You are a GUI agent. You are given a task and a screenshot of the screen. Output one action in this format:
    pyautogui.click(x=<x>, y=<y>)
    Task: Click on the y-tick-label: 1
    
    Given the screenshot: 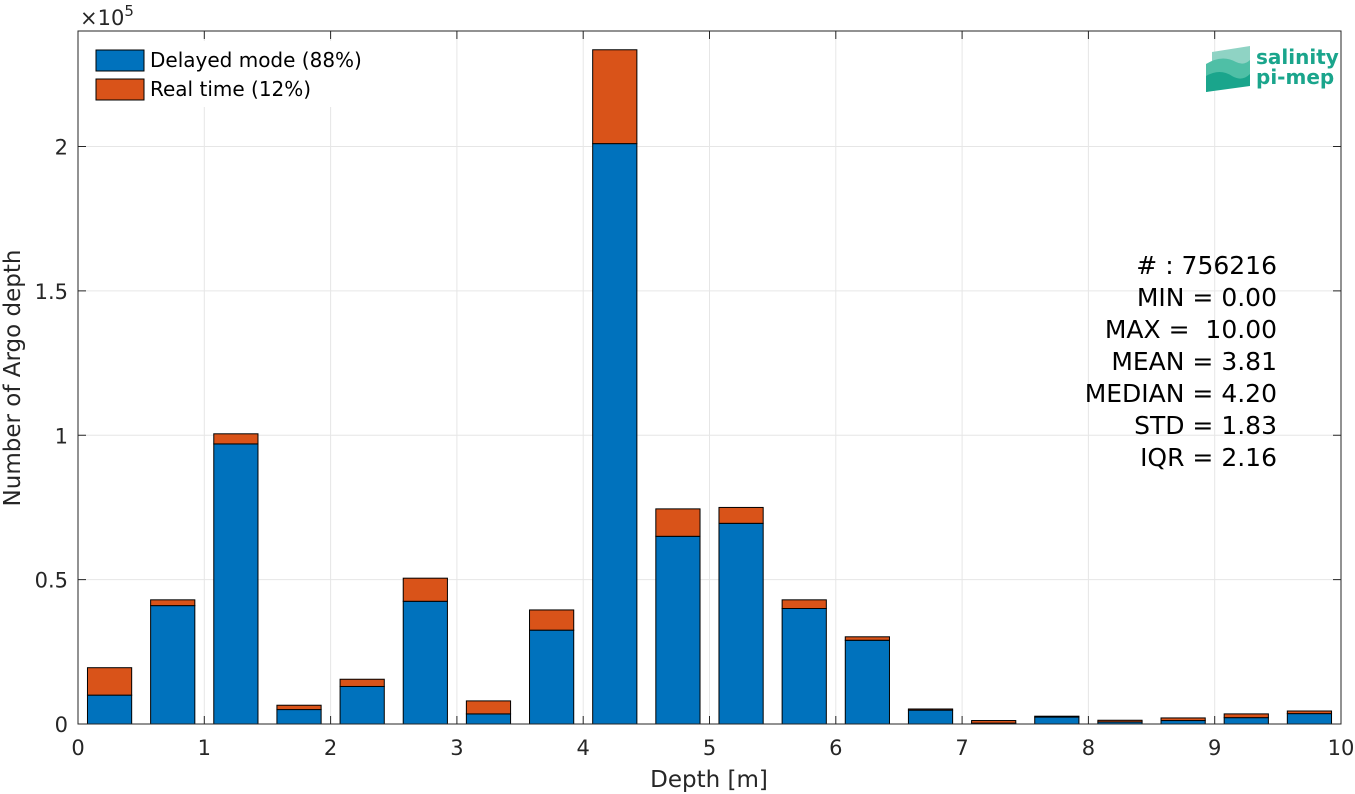 What is the action you would take?
    pyautogui.click(x=61, y=436)
    